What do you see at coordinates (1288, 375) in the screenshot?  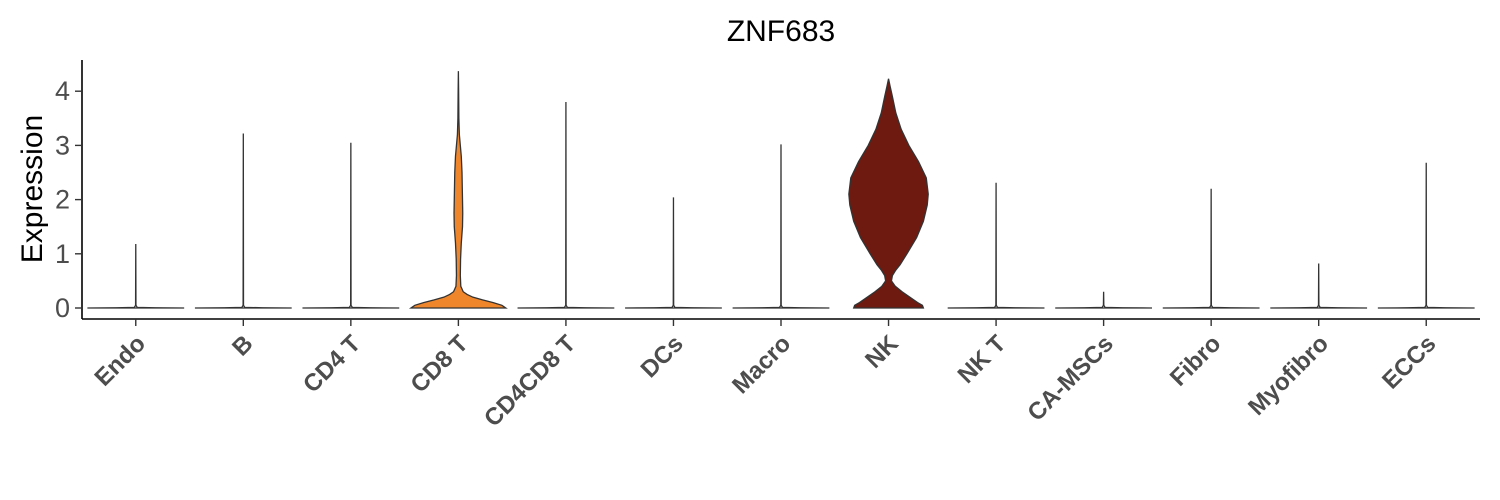 I see `x-tick-label: Myofibro` at bounding box center [1288, 375].